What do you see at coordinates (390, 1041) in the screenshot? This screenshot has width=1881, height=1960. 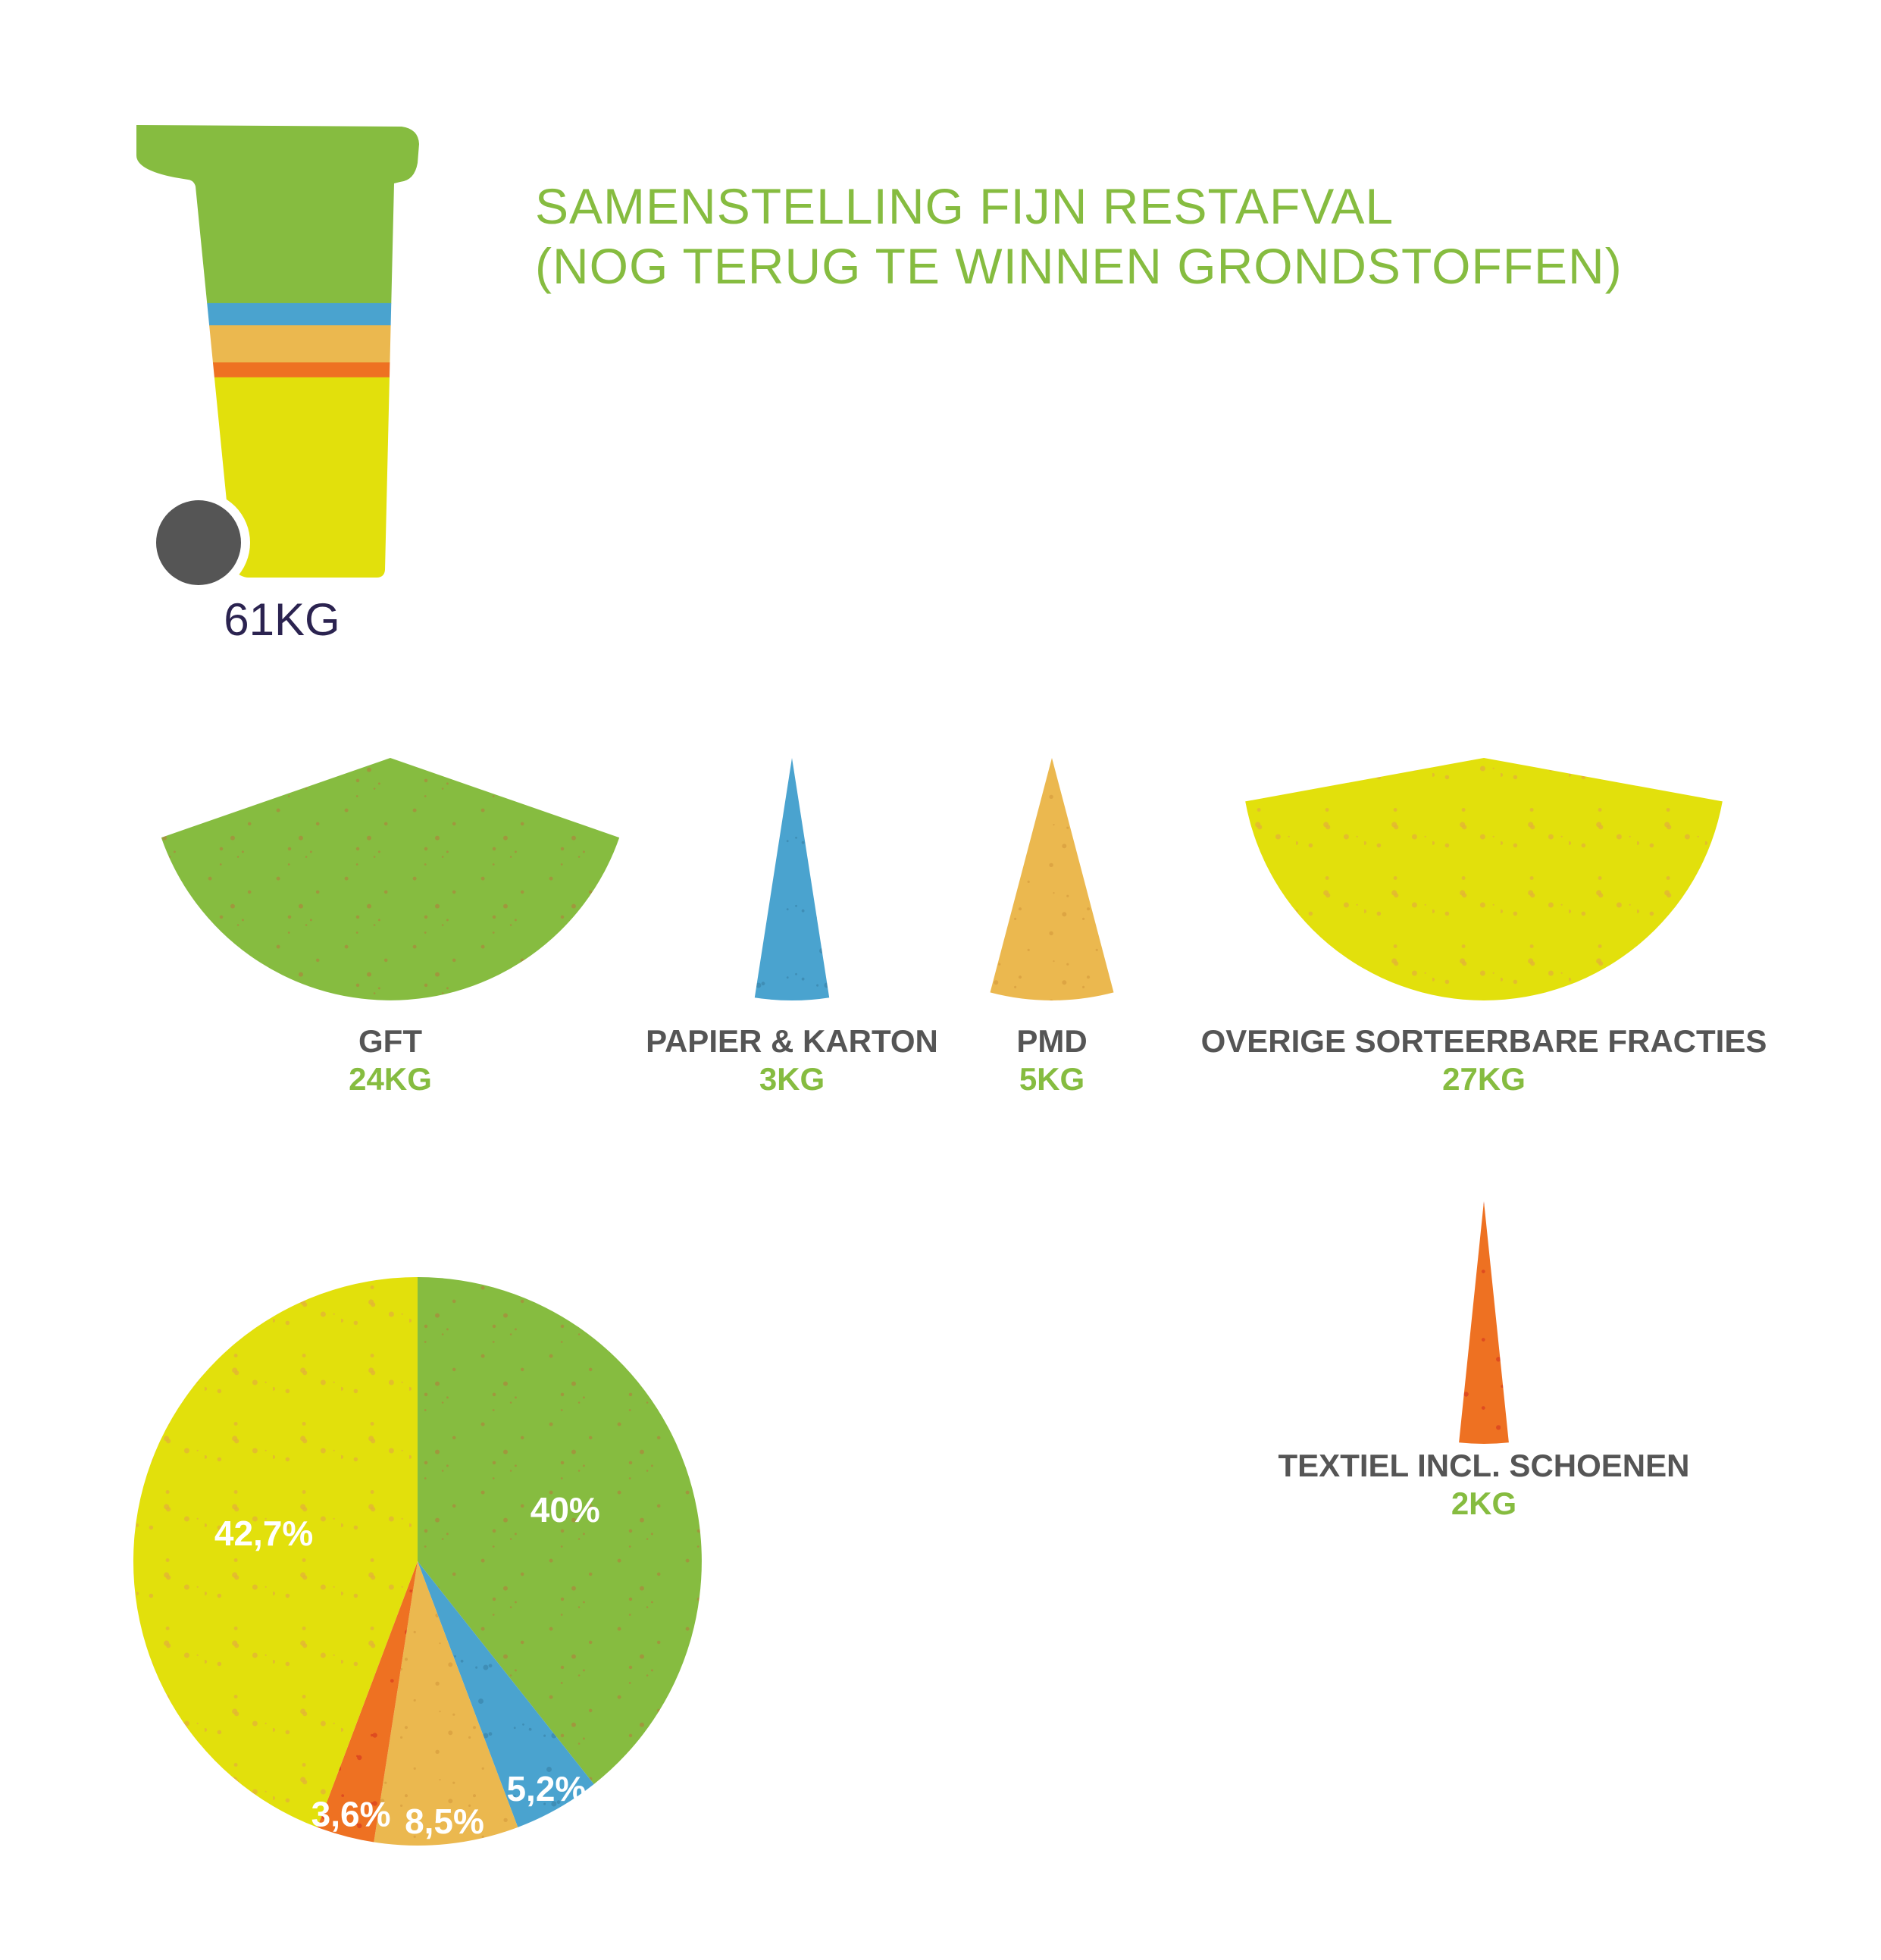 I see `label-gft: GFT` at bounding box center [390, 1041].